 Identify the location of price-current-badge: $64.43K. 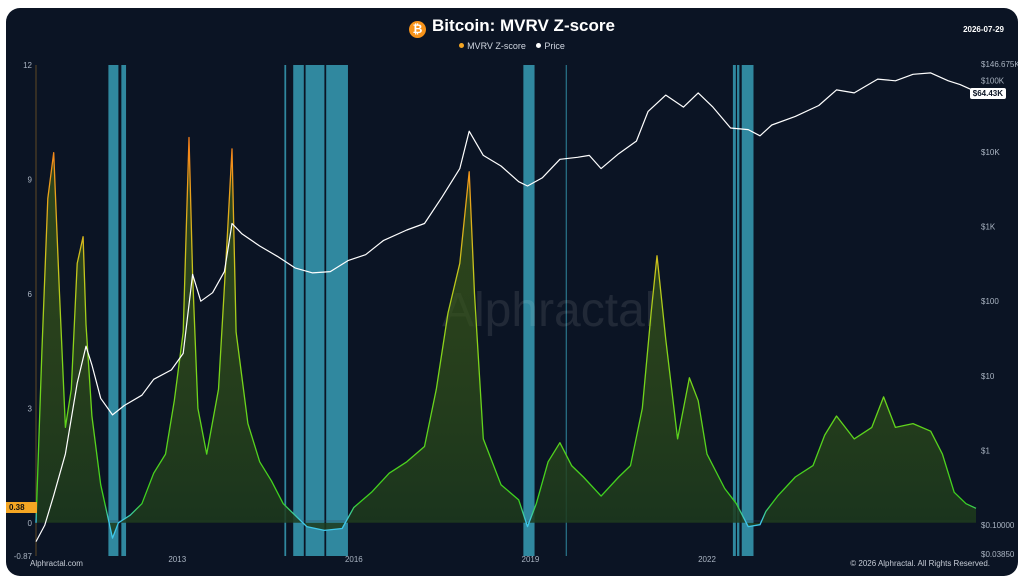
(987, 93).